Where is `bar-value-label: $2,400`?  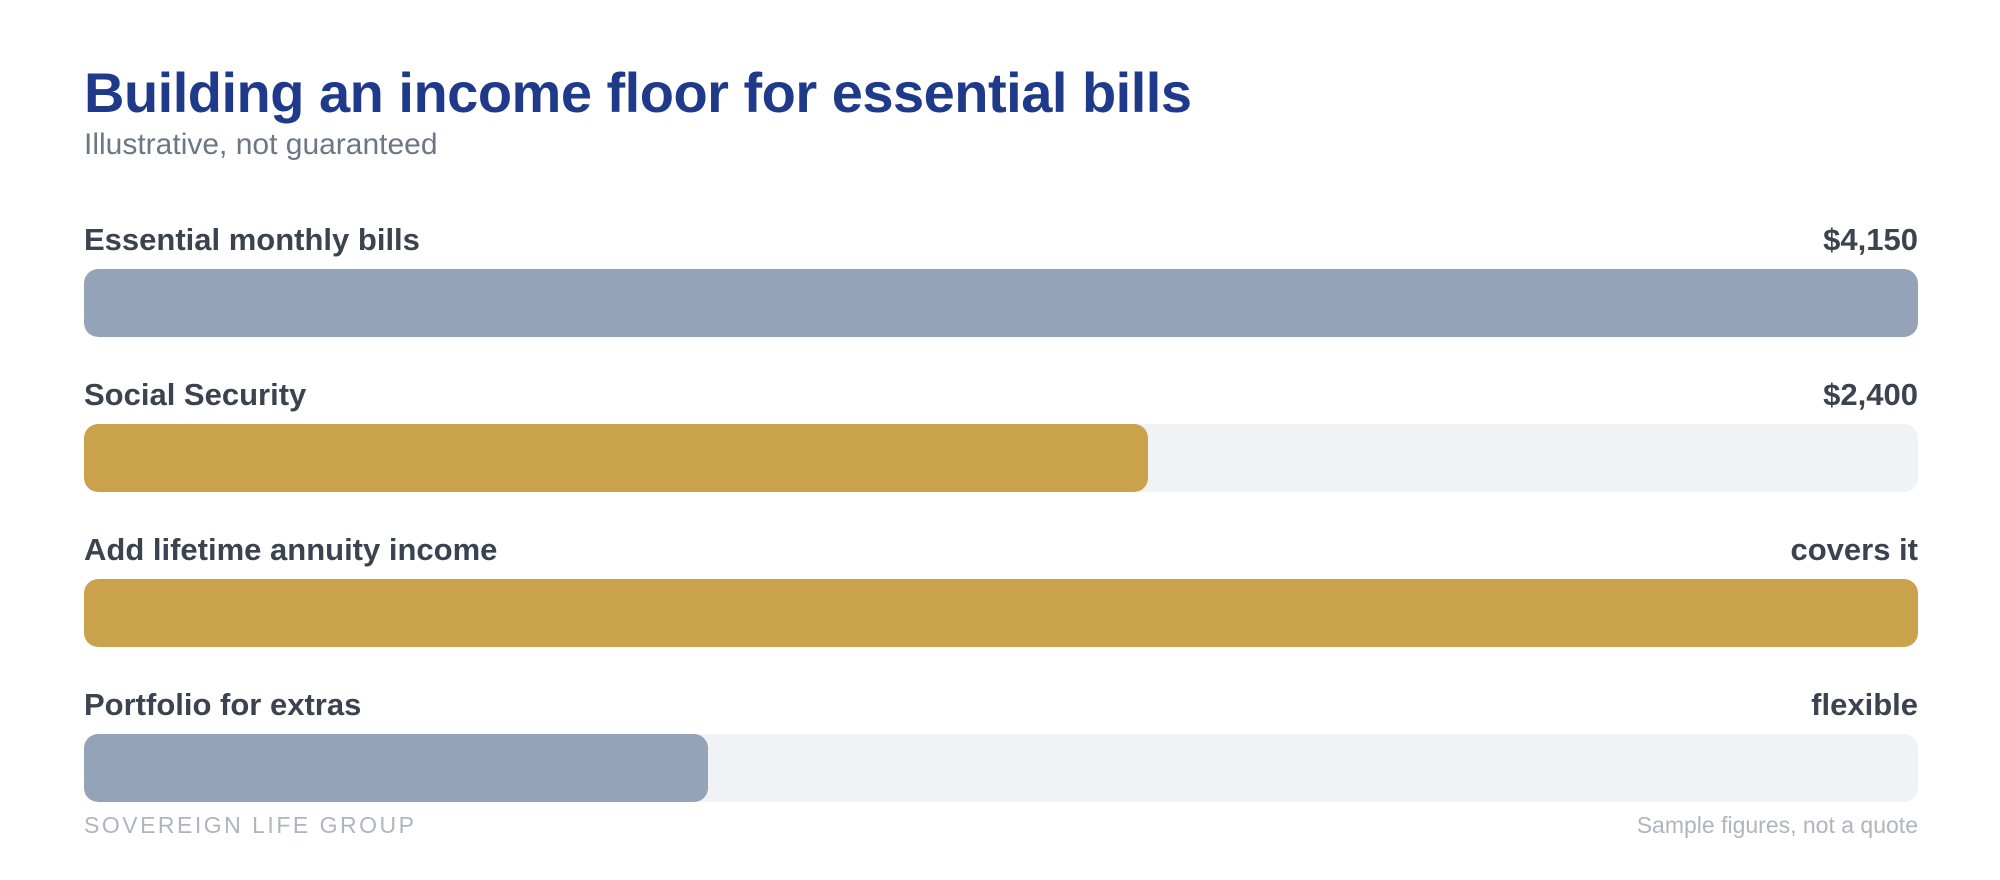
bar-value-label: $2,400 is located at coordinates (1870, 394).